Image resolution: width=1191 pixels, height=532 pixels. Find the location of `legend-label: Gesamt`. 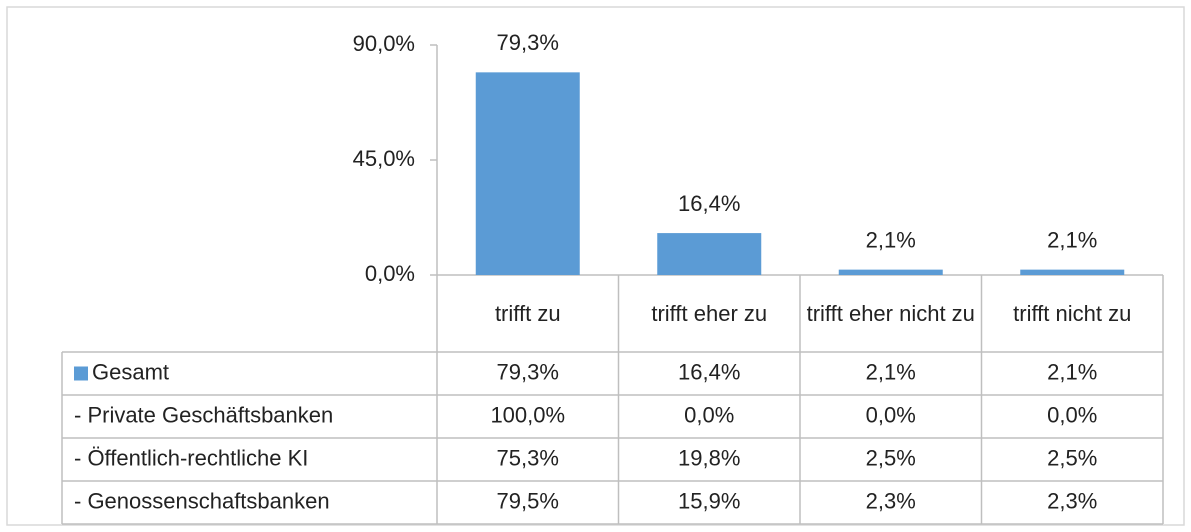

legend-label: Gesamt is located at coordinates (130, 371).